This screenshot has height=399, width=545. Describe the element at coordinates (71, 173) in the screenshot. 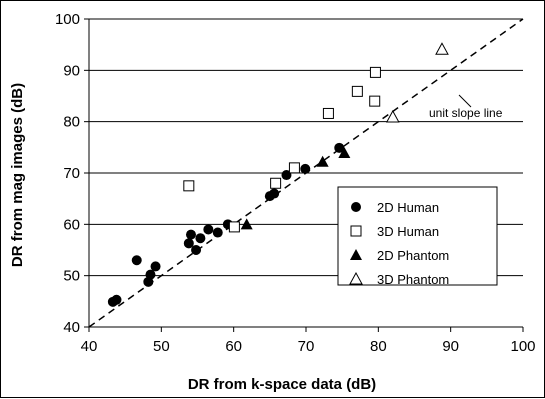

I see `y-tick-label: 70` at that location.